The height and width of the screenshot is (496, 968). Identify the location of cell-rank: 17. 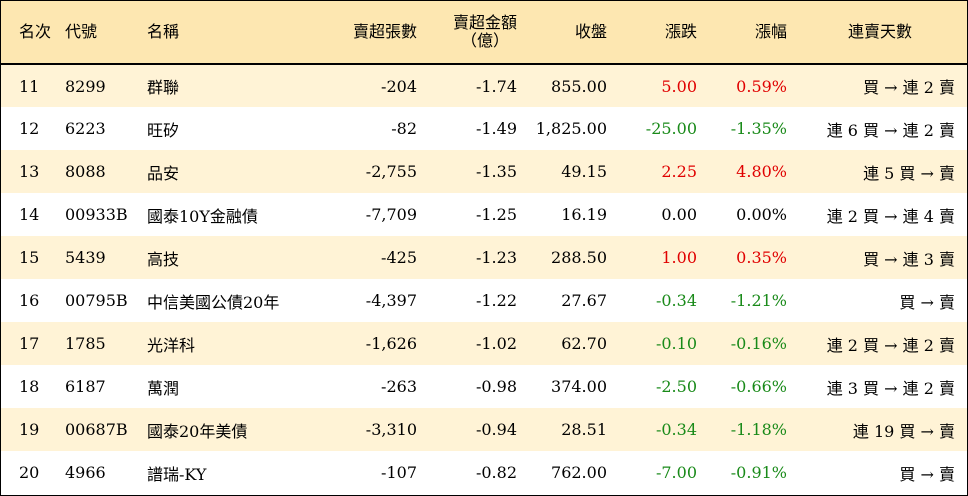
(29, 343).